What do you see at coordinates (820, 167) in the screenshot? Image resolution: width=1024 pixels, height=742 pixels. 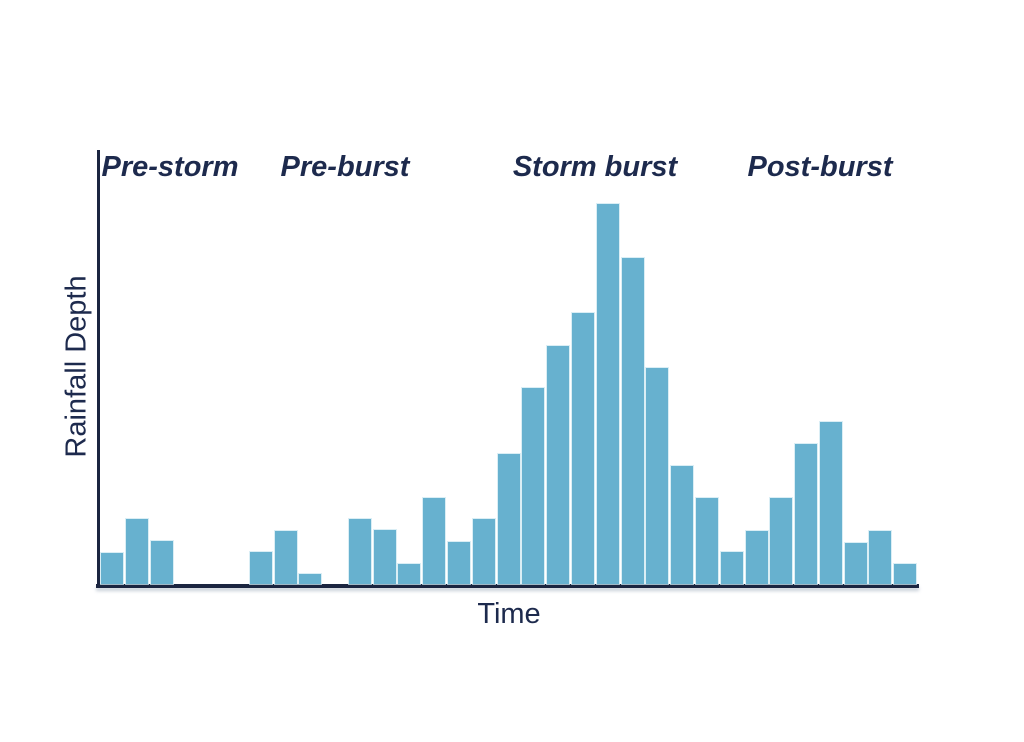 I see `phase-label-post-burst: Post-burst` at bounding box center [820, 167].